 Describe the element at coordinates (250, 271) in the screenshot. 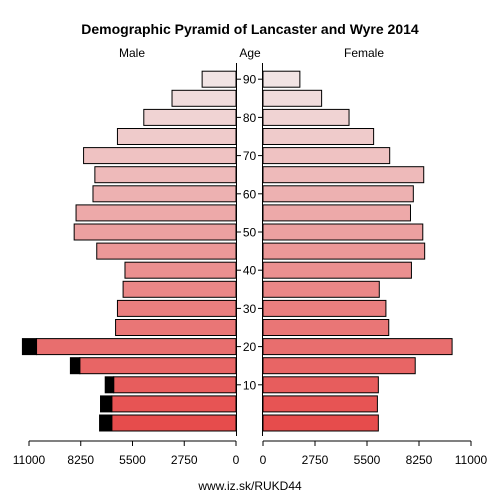

I see `age-tick-label: 40` at that location.